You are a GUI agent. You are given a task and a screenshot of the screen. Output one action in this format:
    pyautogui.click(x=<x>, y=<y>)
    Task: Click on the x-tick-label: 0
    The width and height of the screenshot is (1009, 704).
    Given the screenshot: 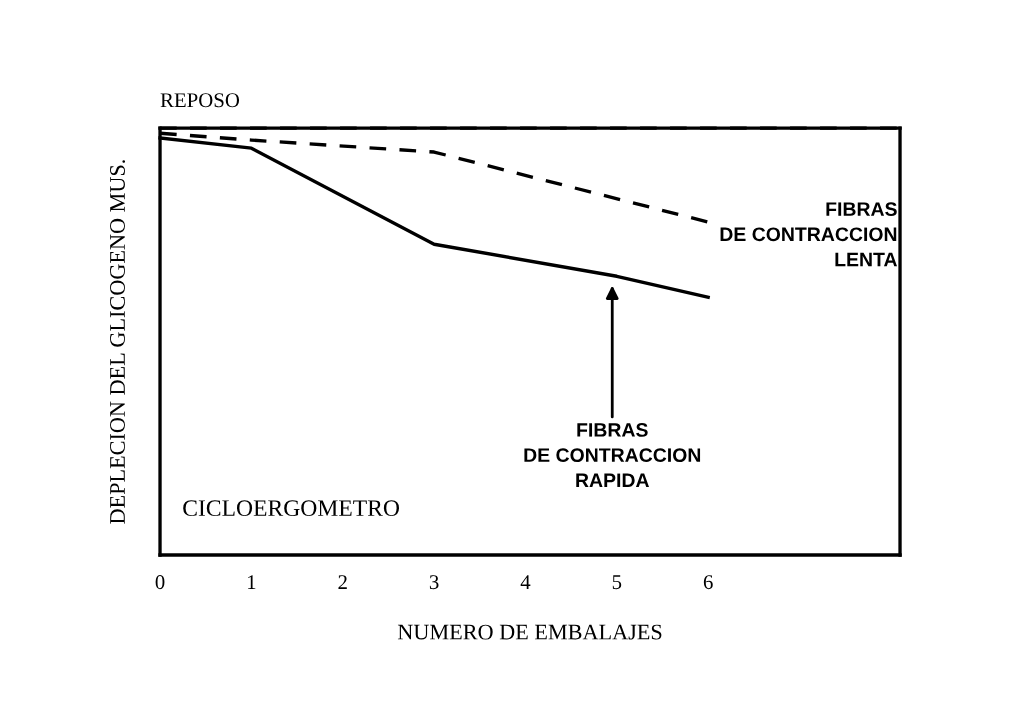 What is the action you would take?
    pyautogui.click(x=160, y=582)
    